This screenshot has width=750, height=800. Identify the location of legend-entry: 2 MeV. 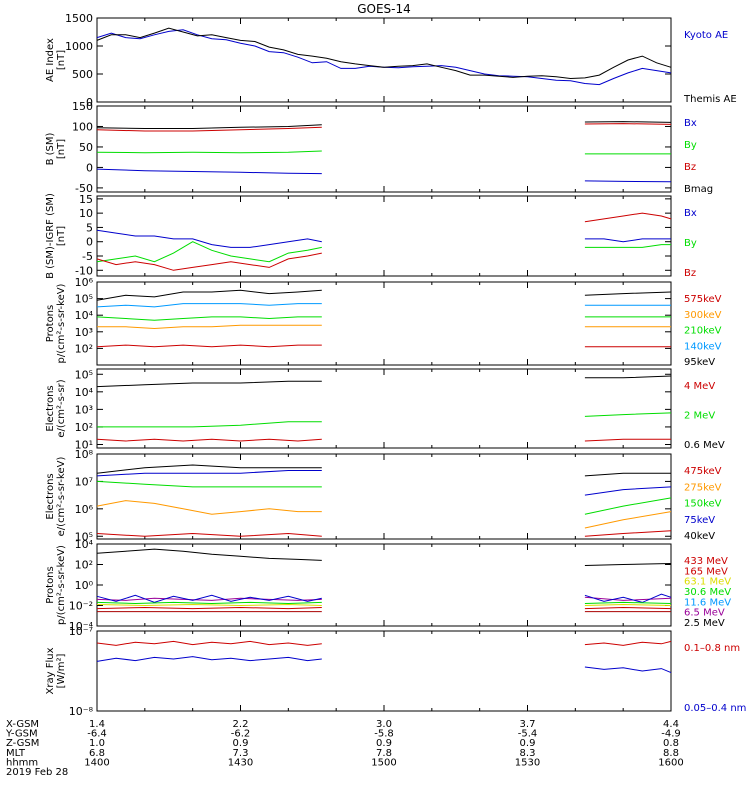
(699, 416).